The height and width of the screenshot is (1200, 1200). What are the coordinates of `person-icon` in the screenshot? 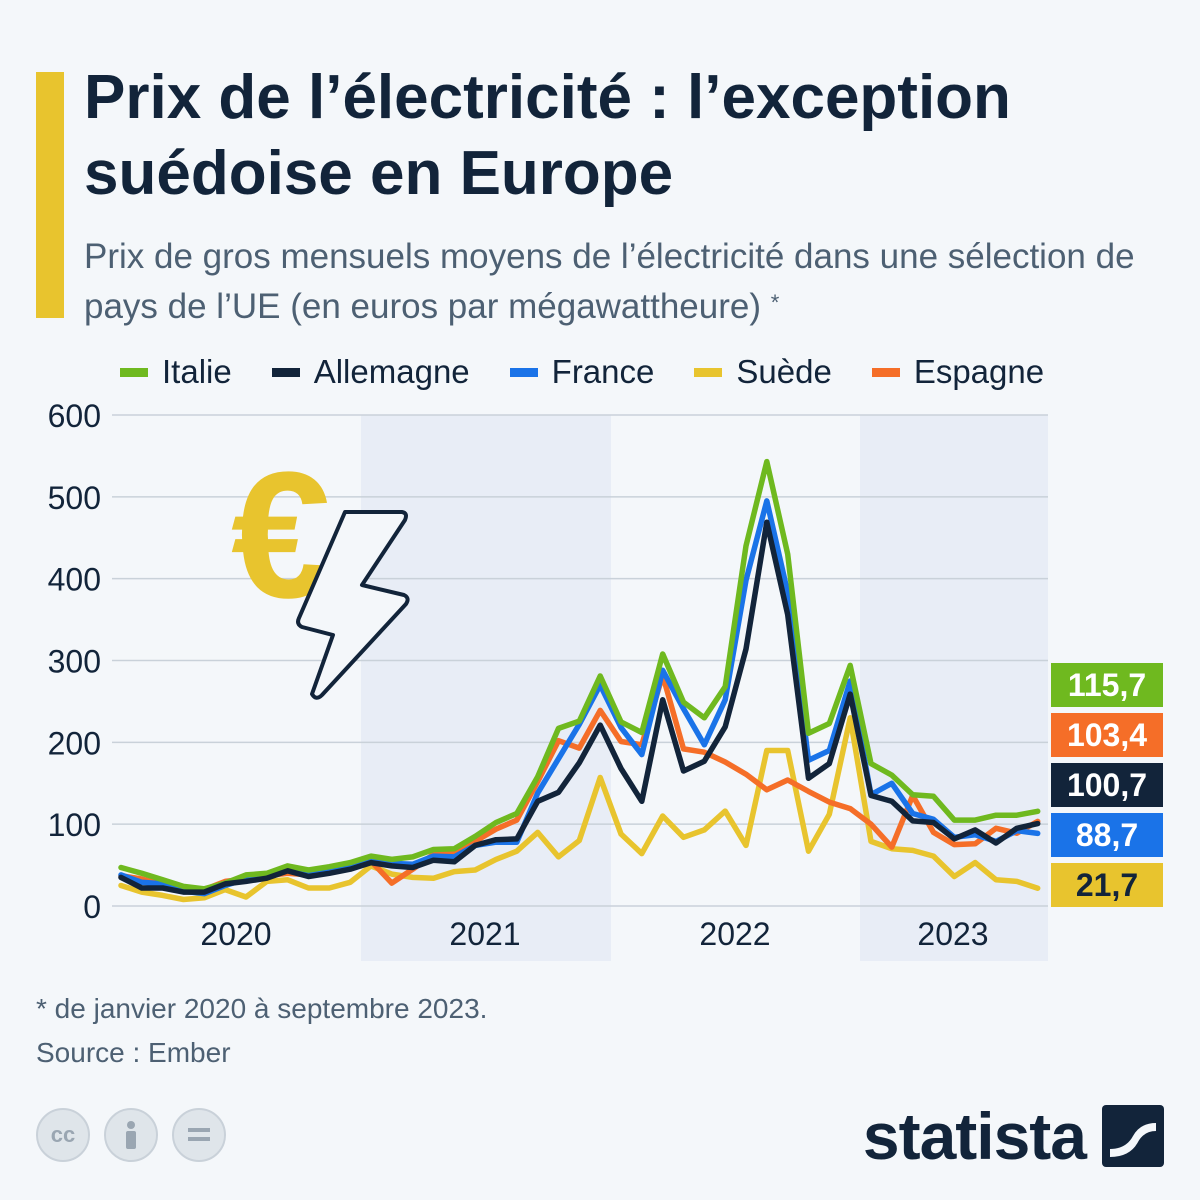 It's located at (131, 1135).